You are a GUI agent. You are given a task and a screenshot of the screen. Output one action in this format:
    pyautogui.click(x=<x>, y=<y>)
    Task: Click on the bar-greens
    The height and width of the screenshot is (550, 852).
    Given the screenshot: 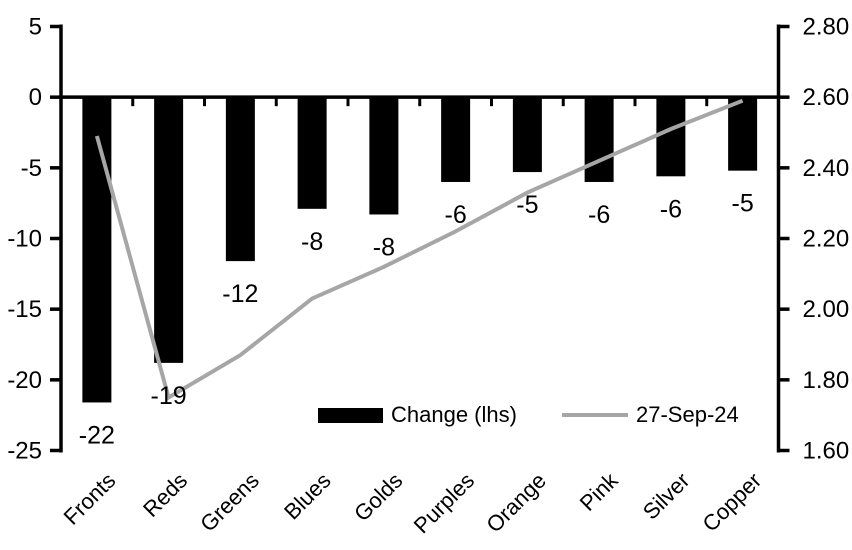 What is the action you would take?
    pyautogui.click(x=240, y=179)
    